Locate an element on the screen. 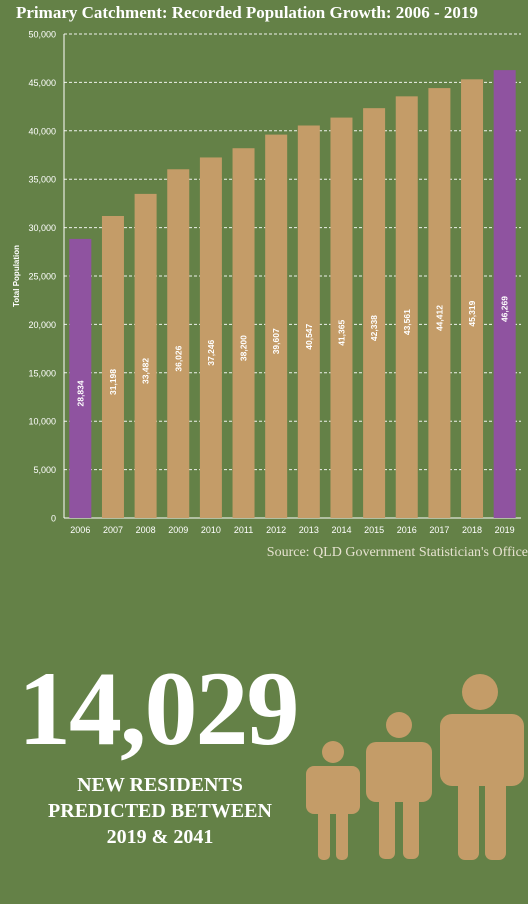 Image resolution: width=528 pixels, height=904 pixels. x-tick-label: 2008 is located at coordinates (146, 530).